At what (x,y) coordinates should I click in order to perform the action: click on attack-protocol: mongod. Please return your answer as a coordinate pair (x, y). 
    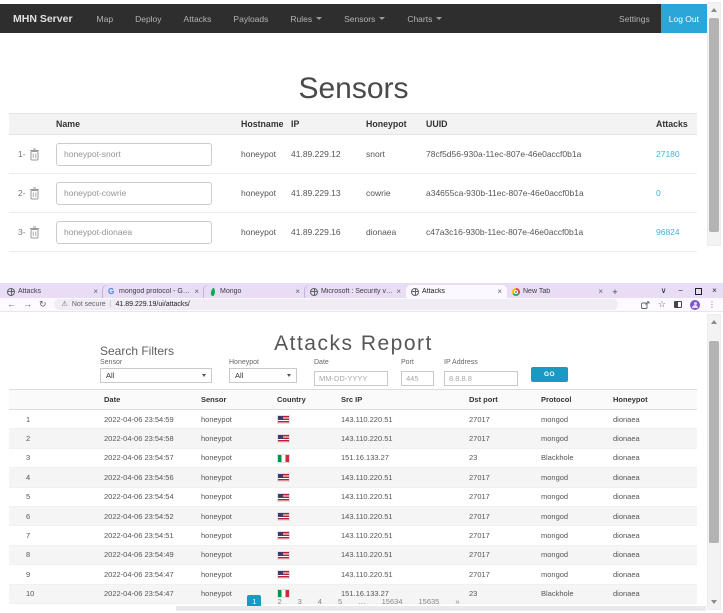
    Looking at the image, I should click on (555, 536).